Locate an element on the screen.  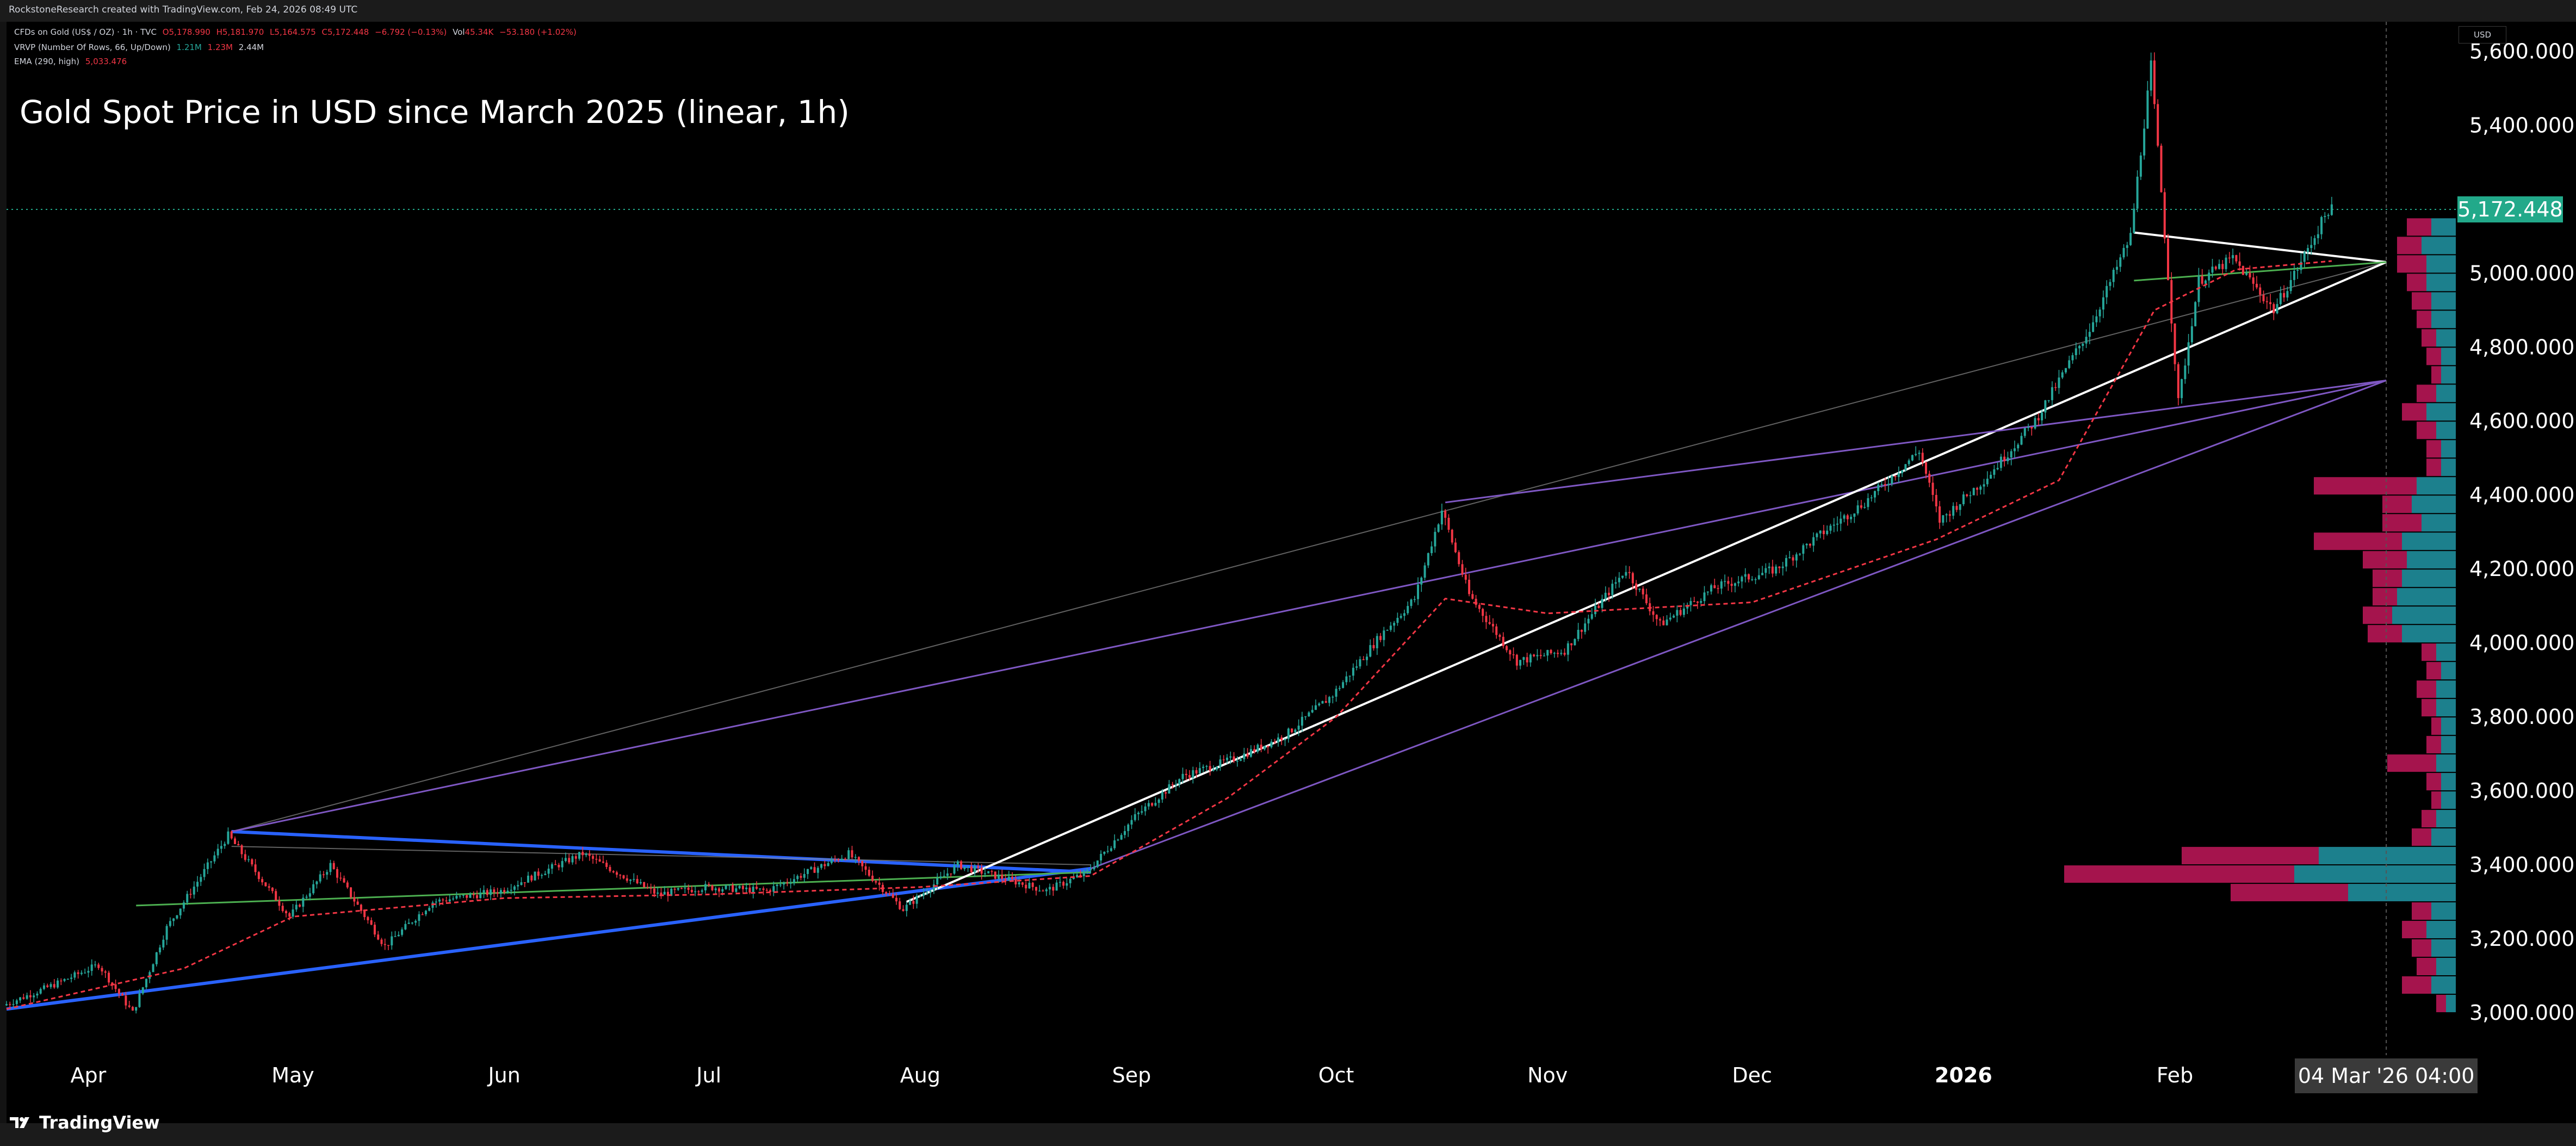
y-tick-label: 4,400.000 is located at coordinates (2521, 495).